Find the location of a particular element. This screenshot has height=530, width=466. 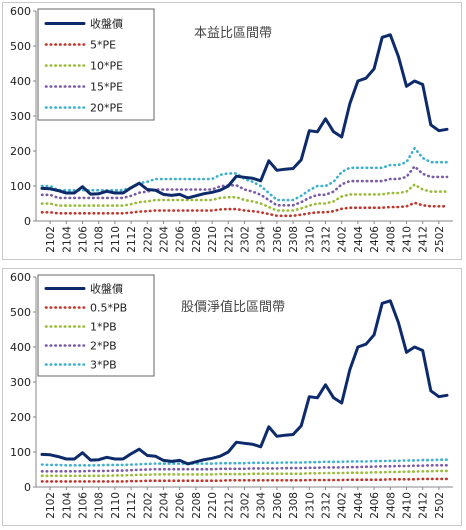

legend-label-3: 2*PB is located at coordinates (103, 346).